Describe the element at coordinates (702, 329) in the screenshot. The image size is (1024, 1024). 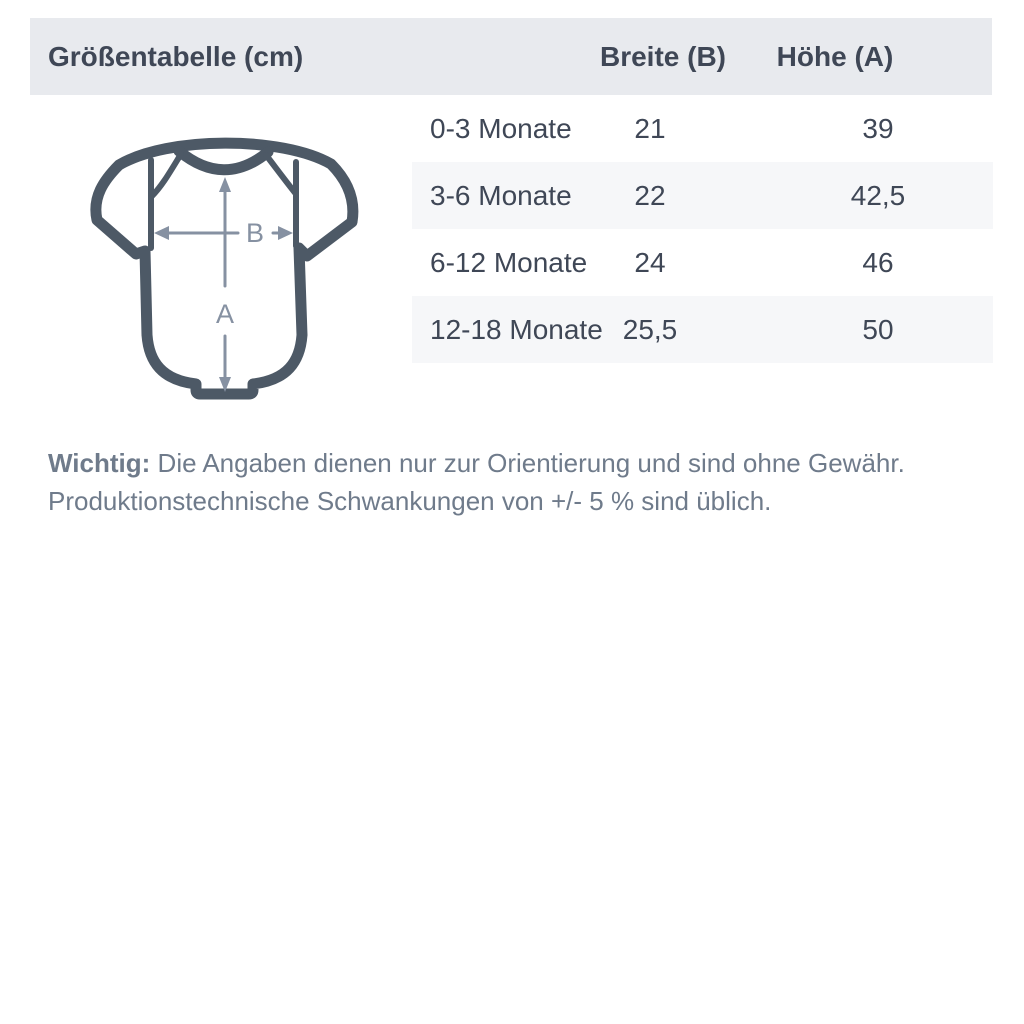
I see `table-row: 12-18 Monate 25,5 50` at that location.